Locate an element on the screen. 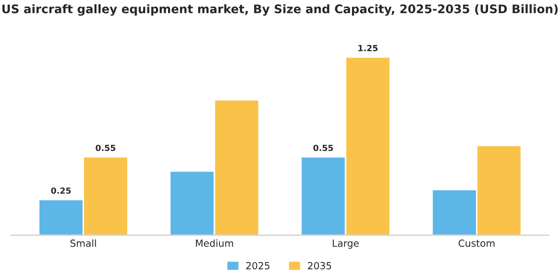 This screenshot has width=560, height=280. chart-title: US aircraft galley equipment market, By Size and Capacity, 2025-2035 (USD Billion) is located at coordinates (280, 10).